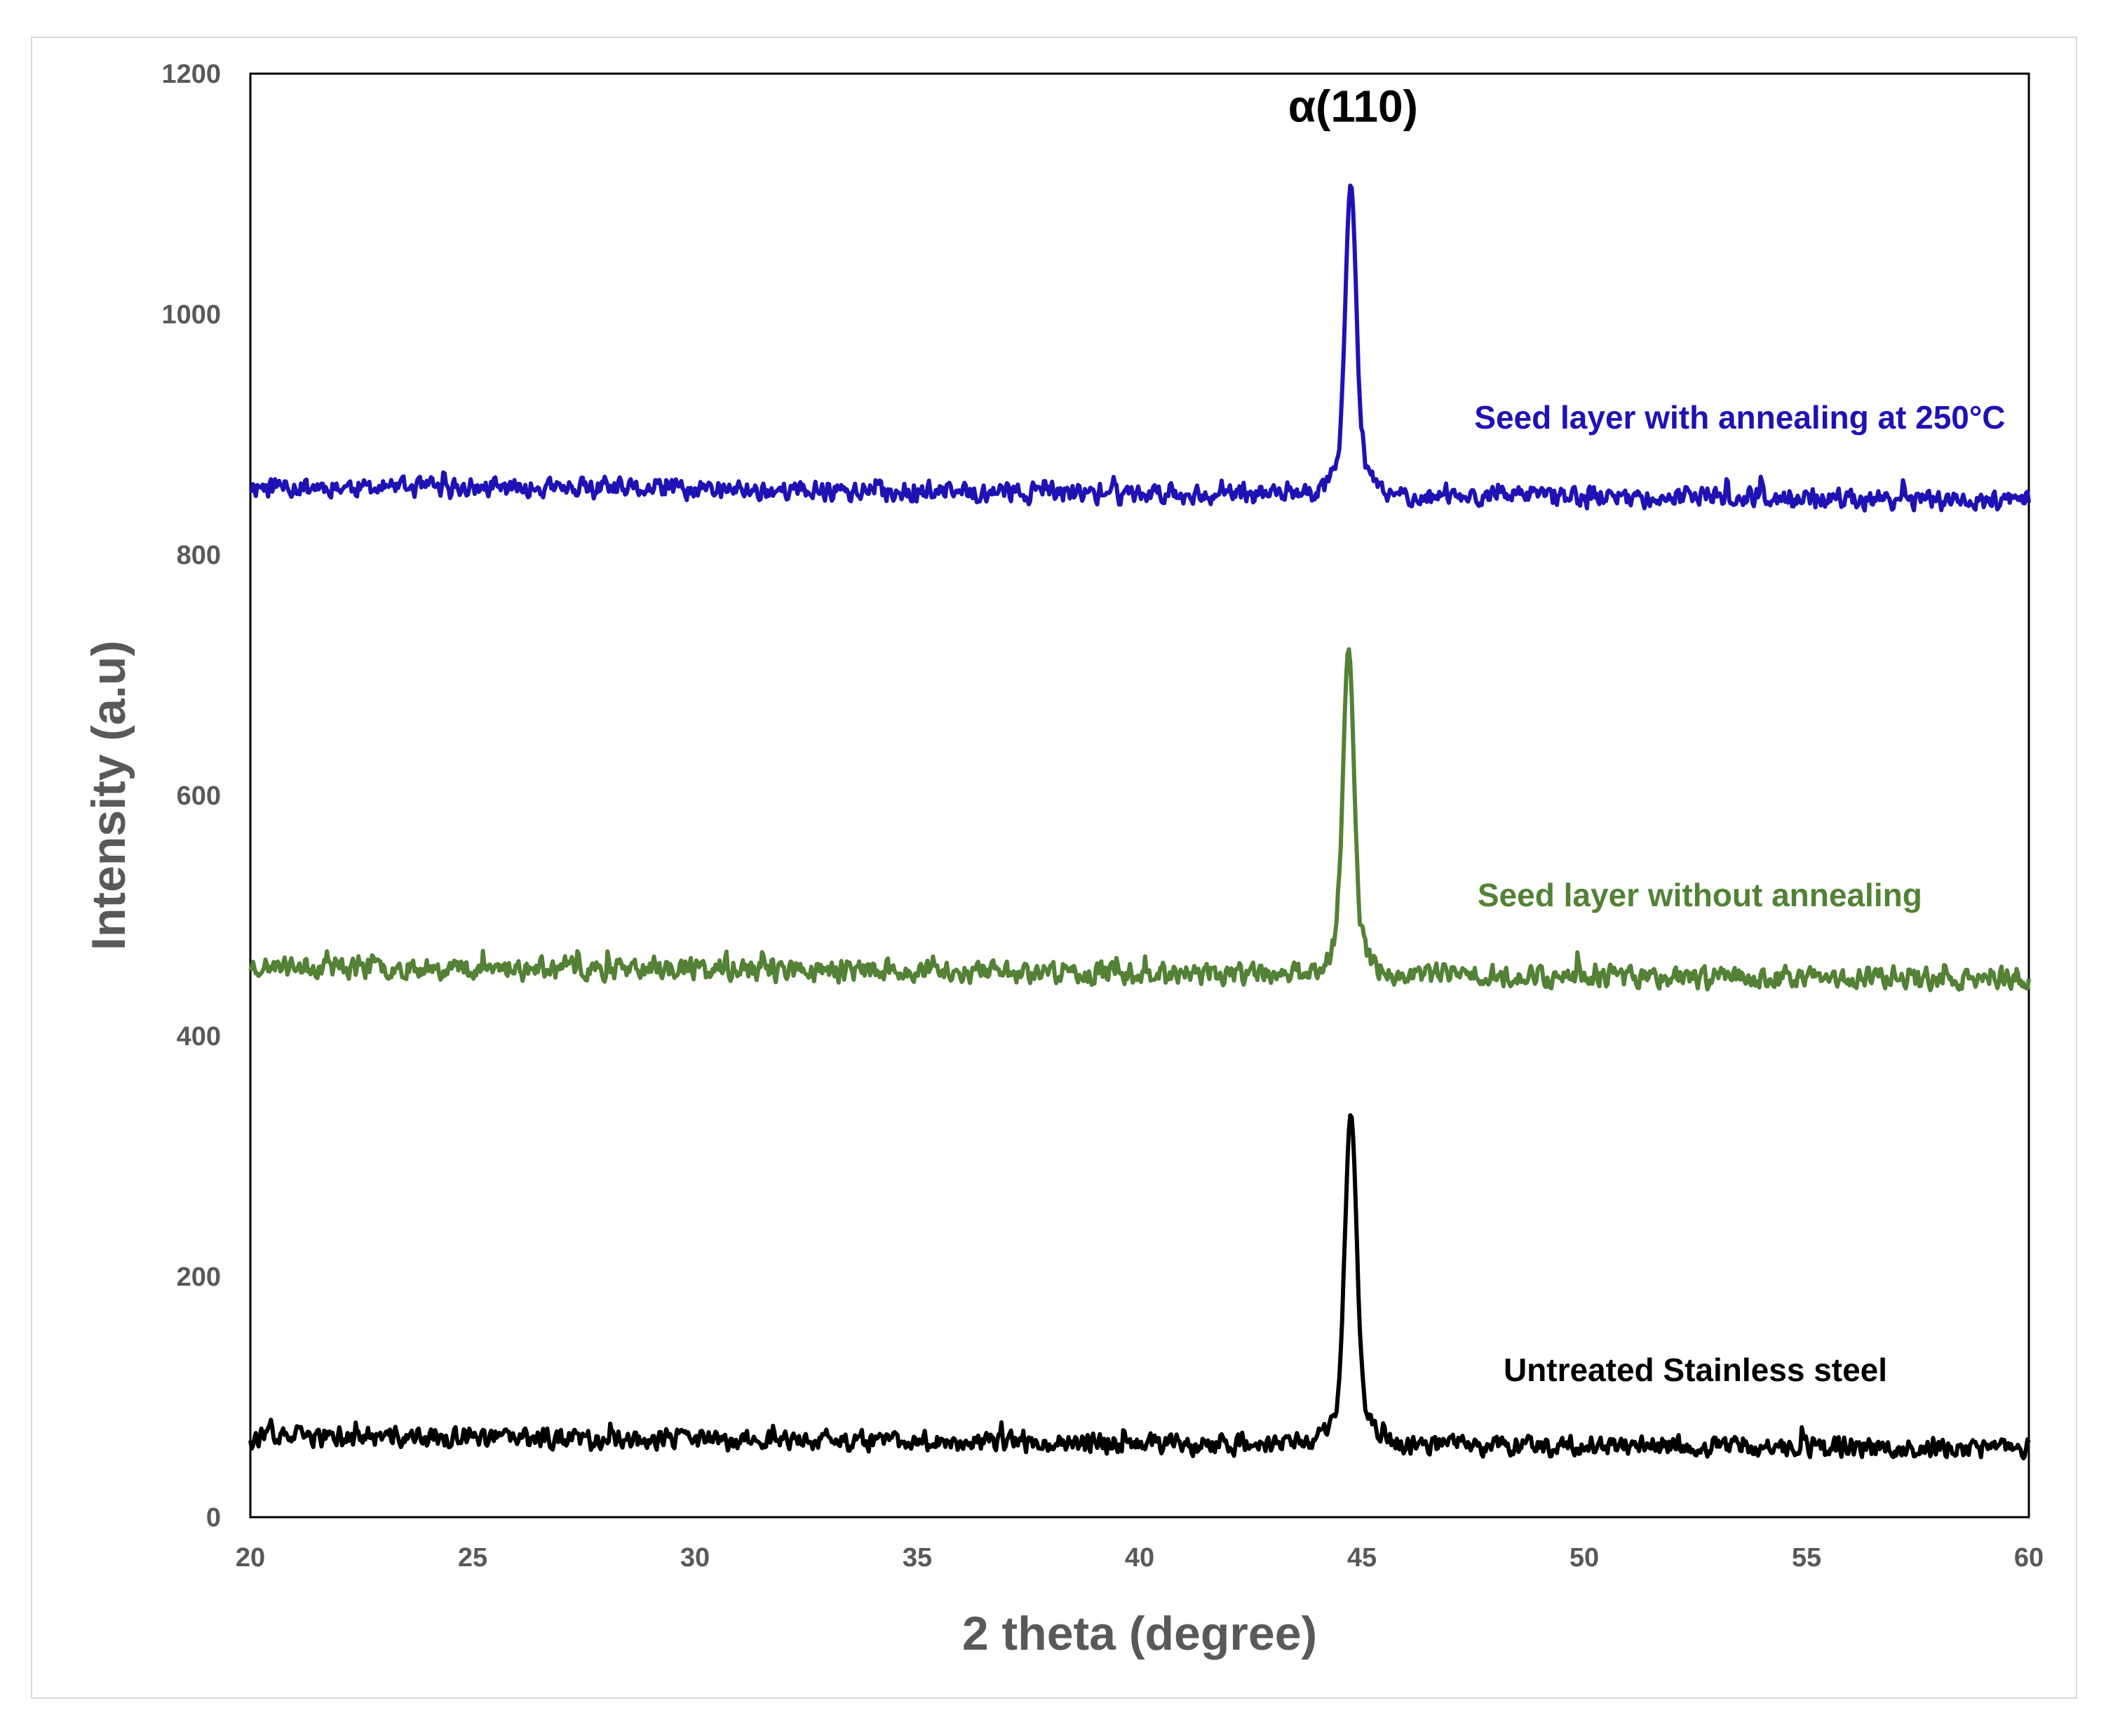  I want to click on y-tick-label: 200, so click(199, 1277).